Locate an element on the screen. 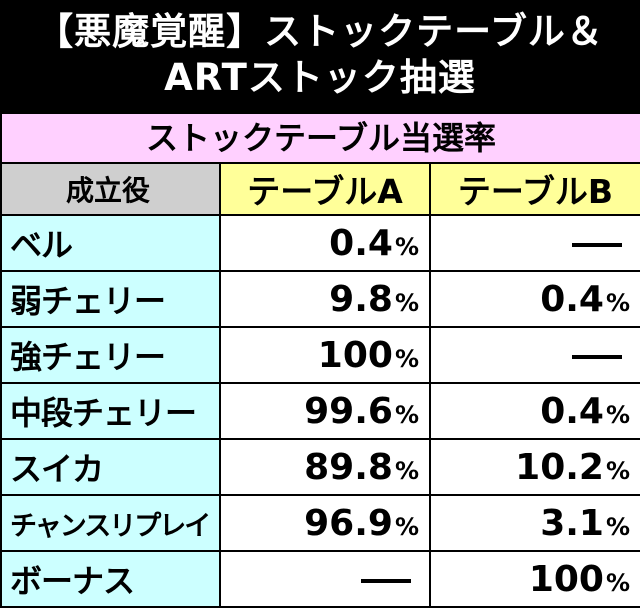  value-number: 3.1 is located at coordinates (572, 523).